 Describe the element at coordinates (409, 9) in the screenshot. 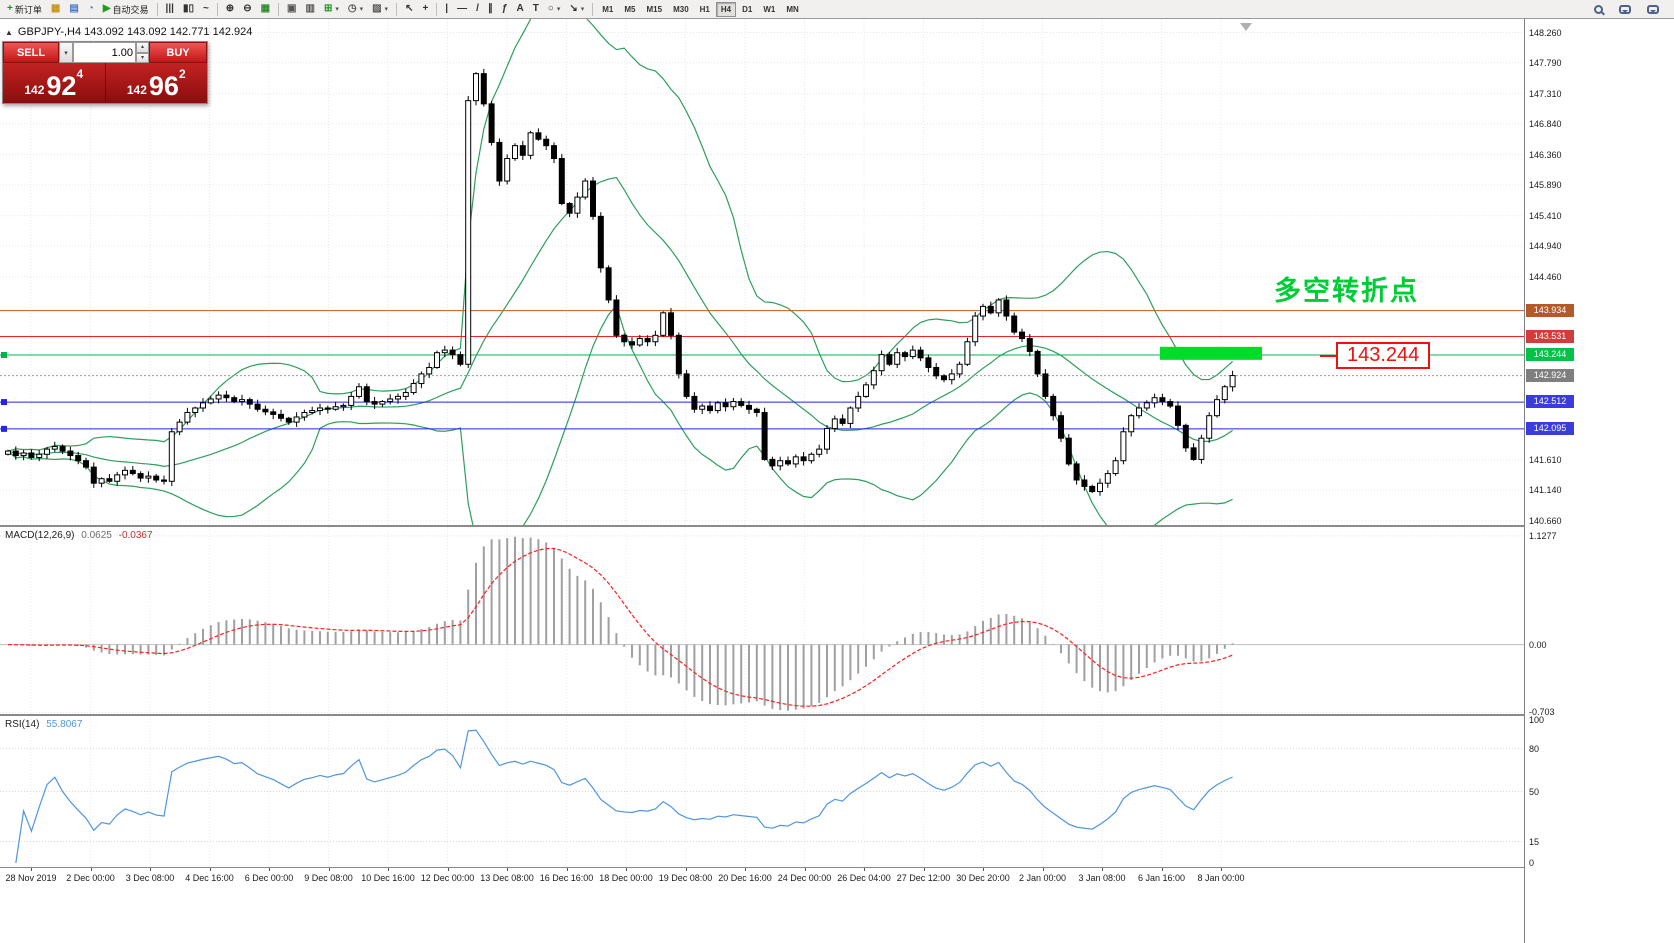

I see `cursor-icon: ↖` at that location.